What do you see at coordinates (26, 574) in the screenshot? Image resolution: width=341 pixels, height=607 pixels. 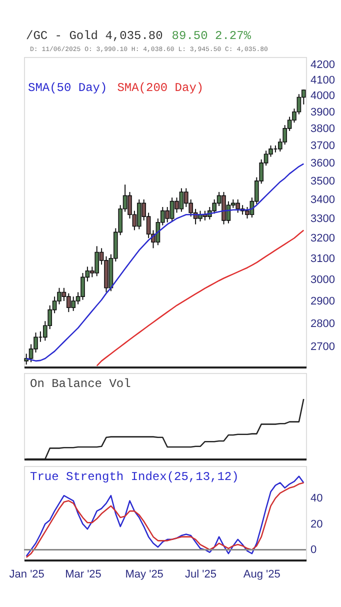 I see `x-tick-label: Jan '25` at bounding box center [26, 574].